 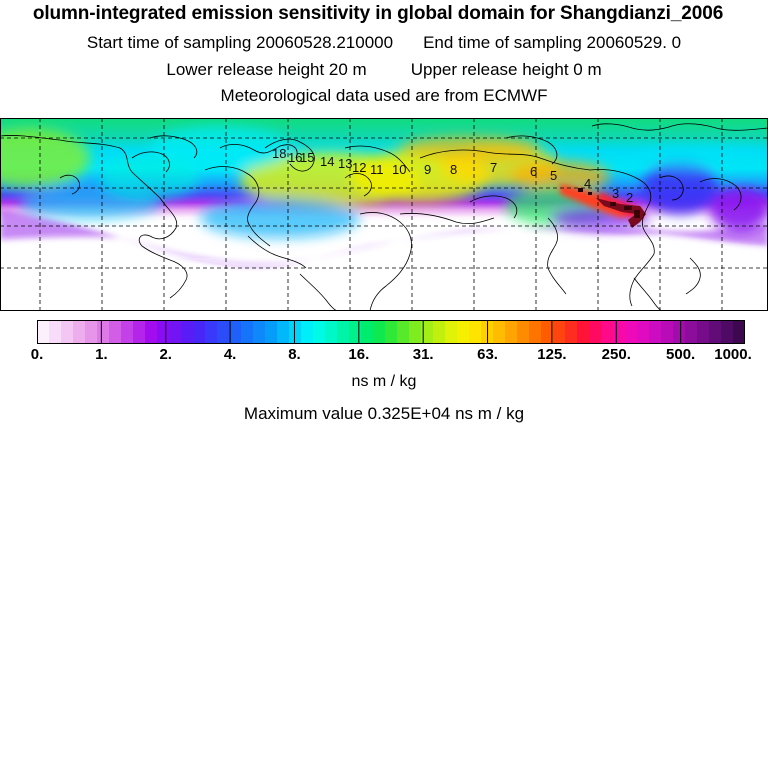 I want to click on upper-release-height-label: Upper release height 0 m, so click(x=506, y=69).